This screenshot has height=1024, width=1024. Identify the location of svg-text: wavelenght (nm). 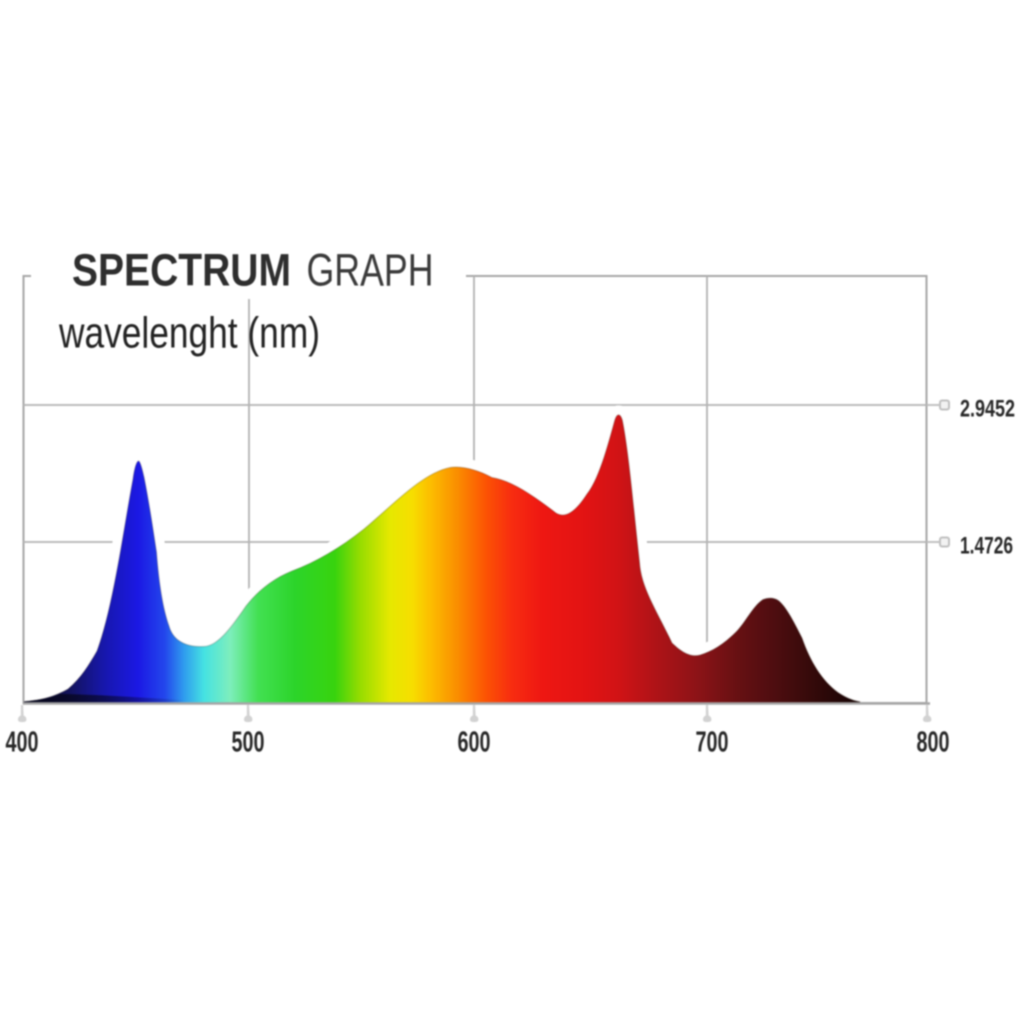
(189, 333).